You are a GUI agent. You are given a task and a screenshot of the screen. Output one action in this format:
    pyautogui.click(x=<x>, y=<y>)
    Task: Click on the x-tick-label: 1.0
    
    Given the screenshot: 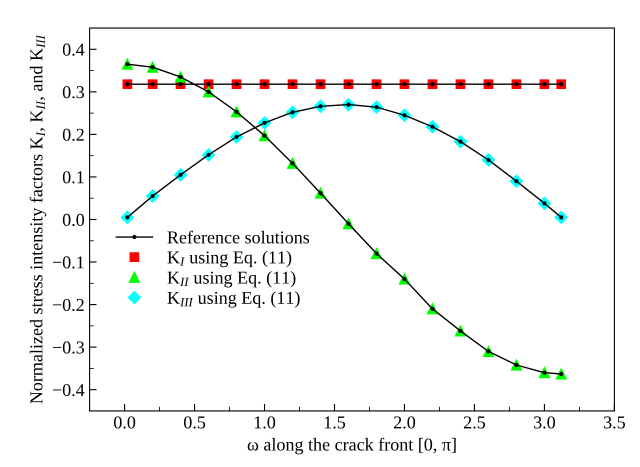 What is the action you would take?
    pyautogui.click(x=265, y=422)
    